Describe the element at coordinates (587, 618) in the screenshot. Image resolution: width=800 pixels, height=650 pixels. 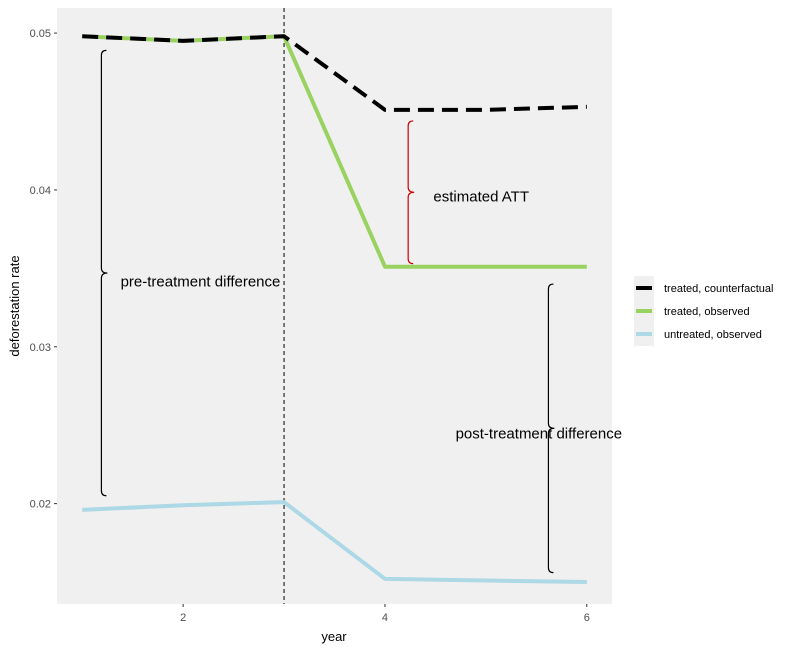
I see `x-tick-label-2: 6` at that location.